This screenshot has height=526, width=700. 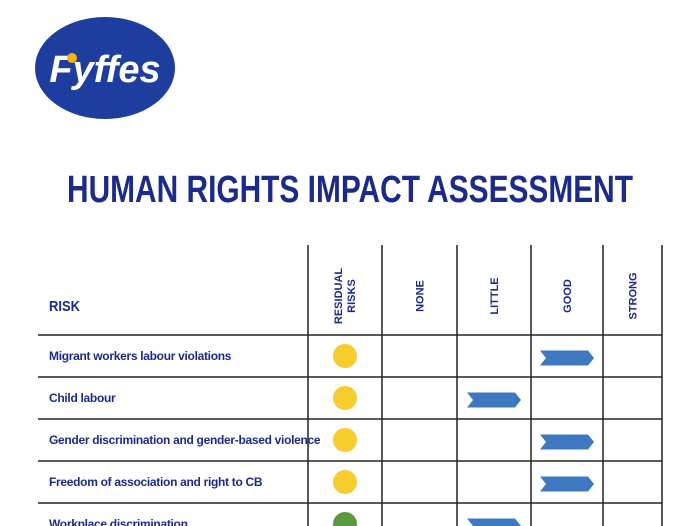 I want to click on column-header: STRONG, so click(x=634, y=295).